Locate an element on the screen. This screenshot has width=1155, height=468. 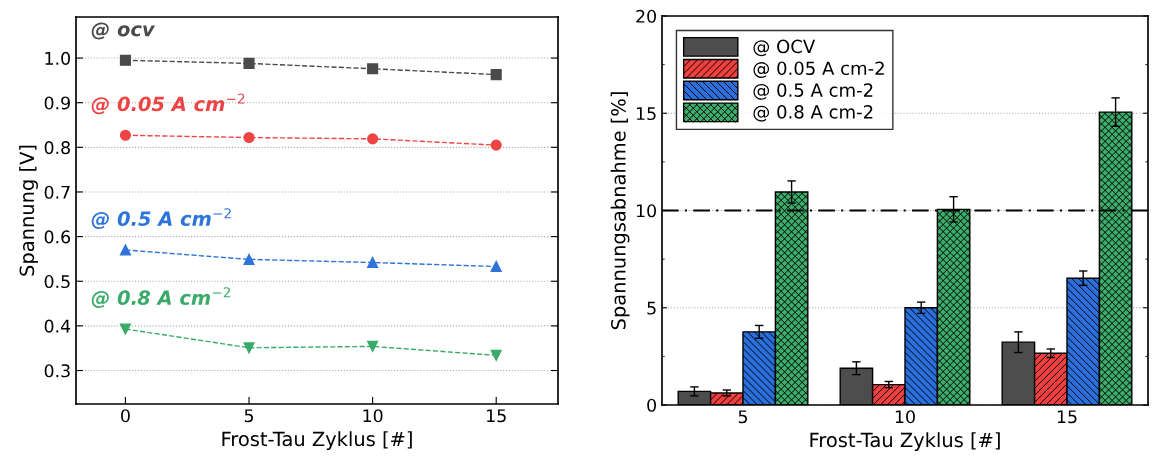
y-tick-label: 0.9 is located at coordinates (57, 103).